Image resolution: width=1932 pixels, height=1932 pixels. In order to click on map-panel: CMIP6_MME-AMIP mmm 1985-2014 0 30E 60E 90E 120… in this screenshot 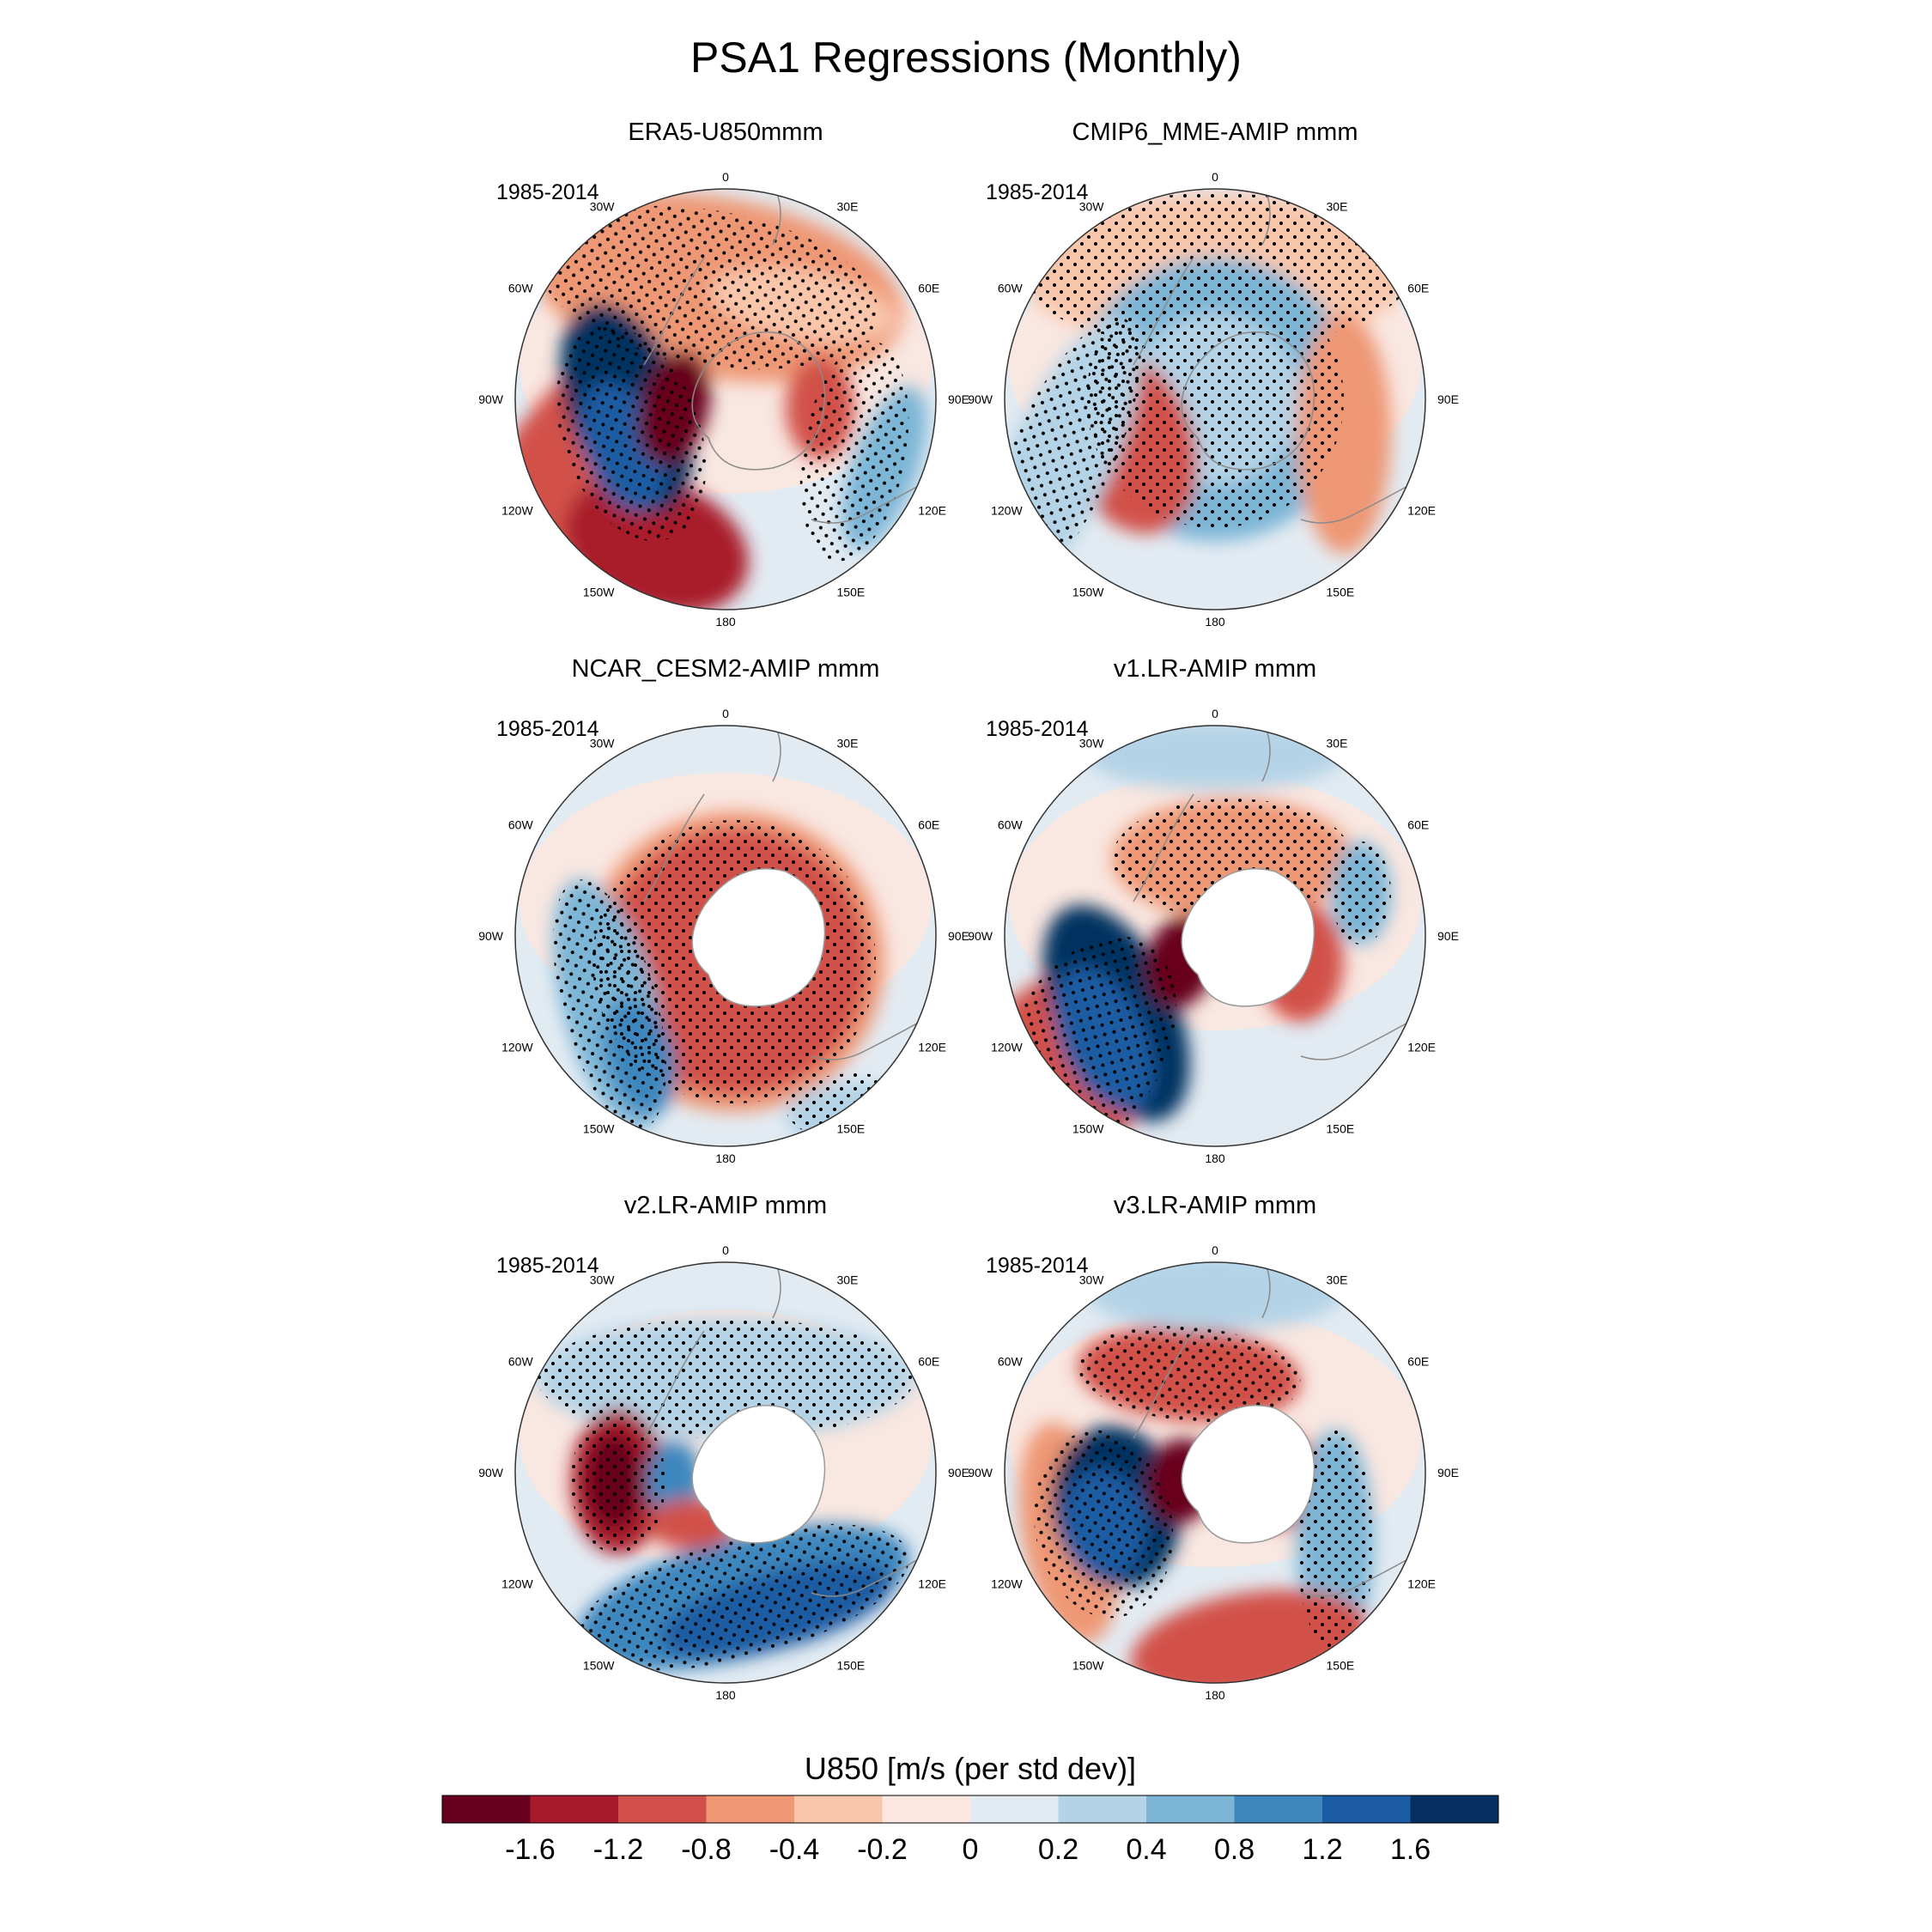, I will do `click(1213, 374)`.